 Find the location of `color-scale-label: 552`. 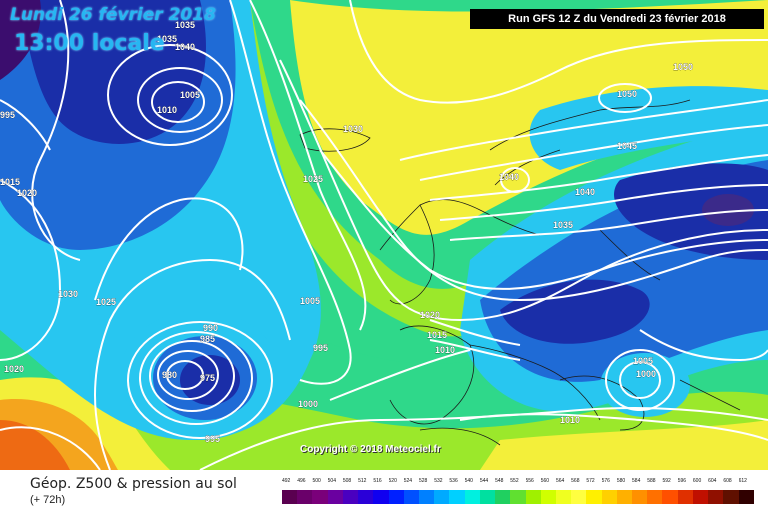

color-scale-label: 552 is located at coordinates (514, 481).